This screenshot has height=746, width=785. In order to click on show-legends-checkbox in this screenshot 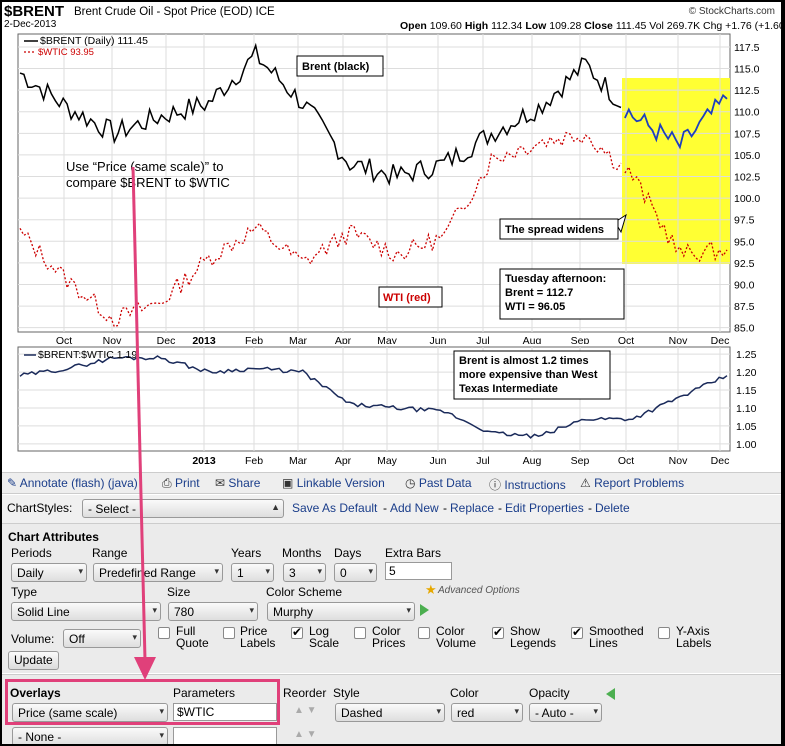, I will do `click(498, 632)`.